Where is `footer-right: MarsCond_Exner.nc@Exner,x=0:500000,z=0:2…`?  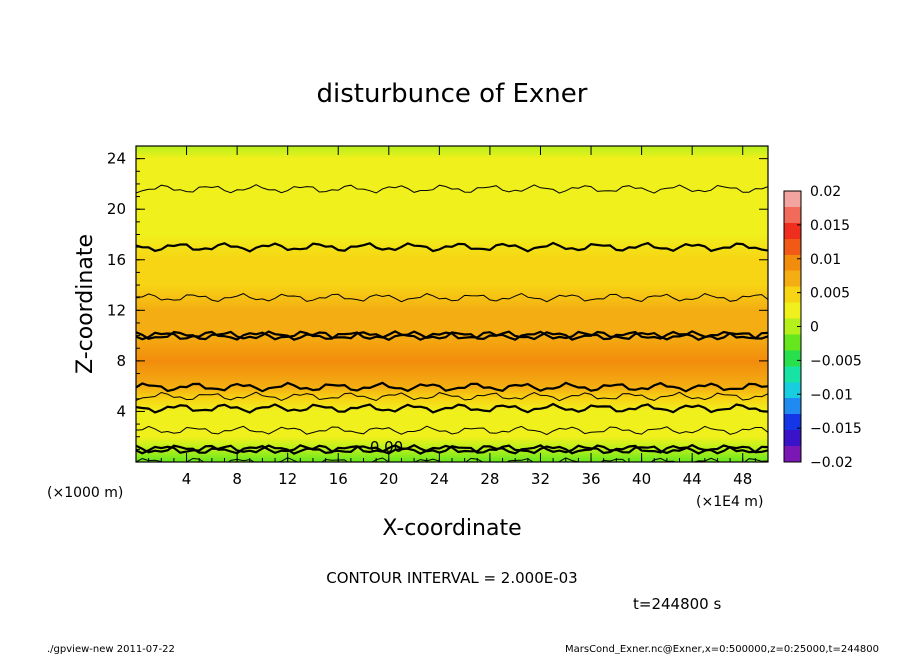
footer-right: MarsCond_Exner.nc@Exner,x=0:500000,z=0:2… is located at coordinates (722, 649).